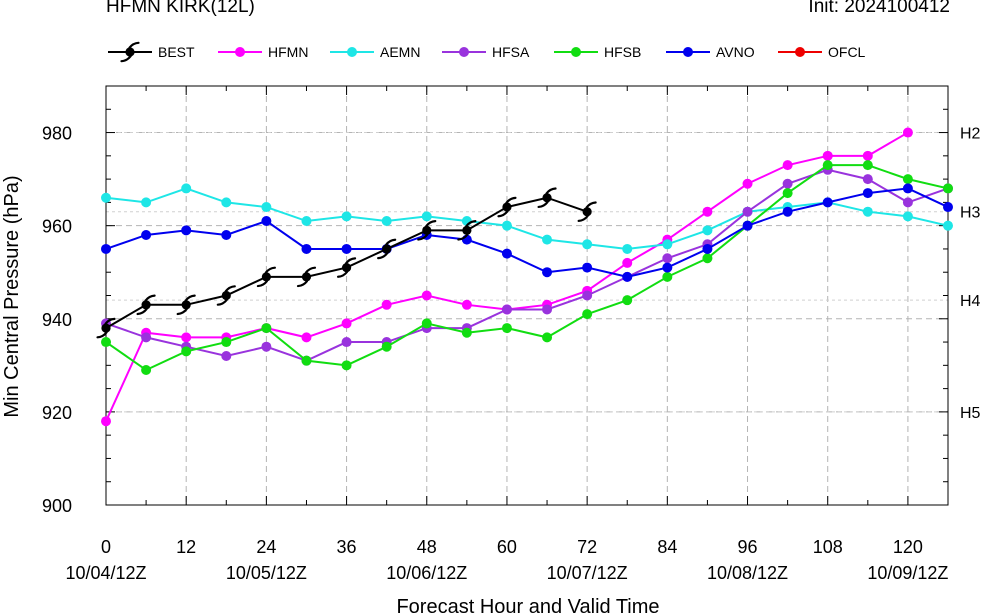 This screenshot has height=616, width=984. What do you see at coordinates (622, 52) in the screenshot?
I see `legend-label-hfsb: HFSB` at bounding box center [622, 52].